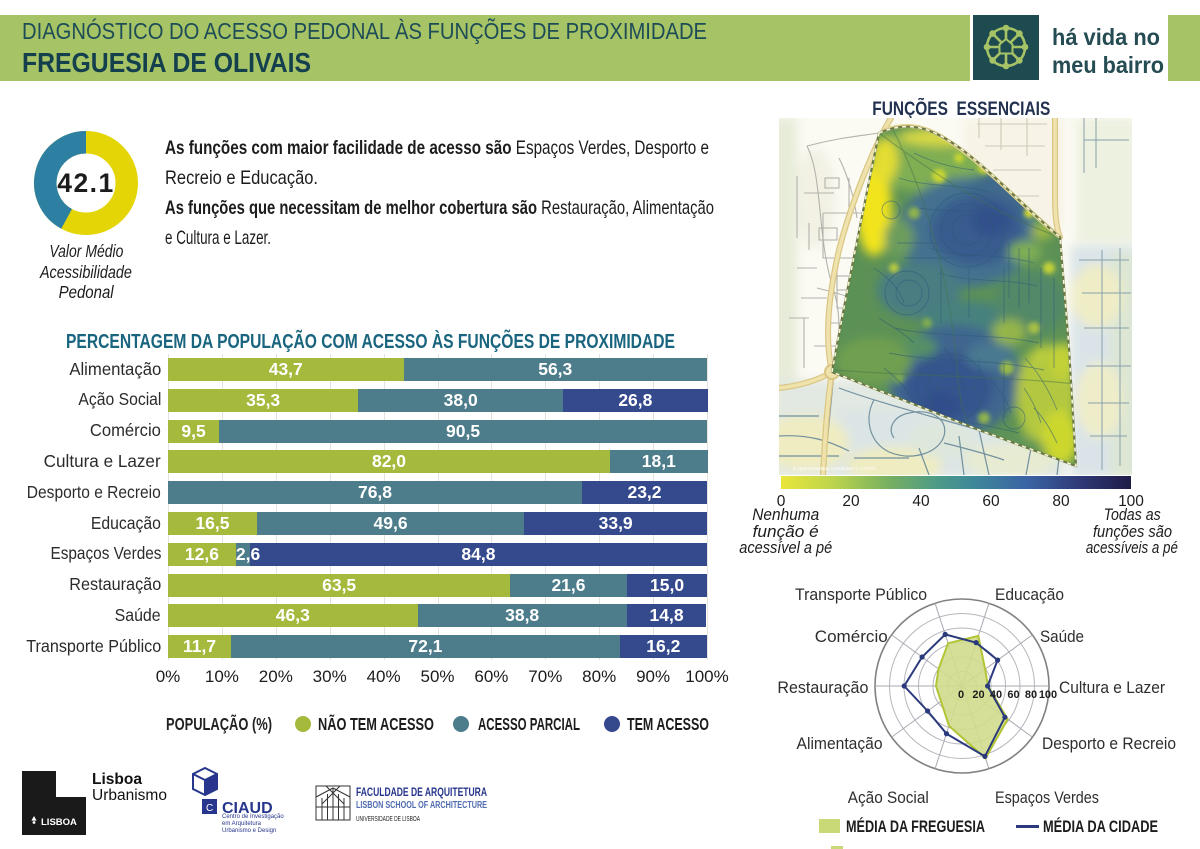 The height and width of the screenshot is (849, 1200). What do you see at coordinates (242, 824) in the screenshot?
I see `svg-text: em Arquitetura` at bounding box center [242, 824].